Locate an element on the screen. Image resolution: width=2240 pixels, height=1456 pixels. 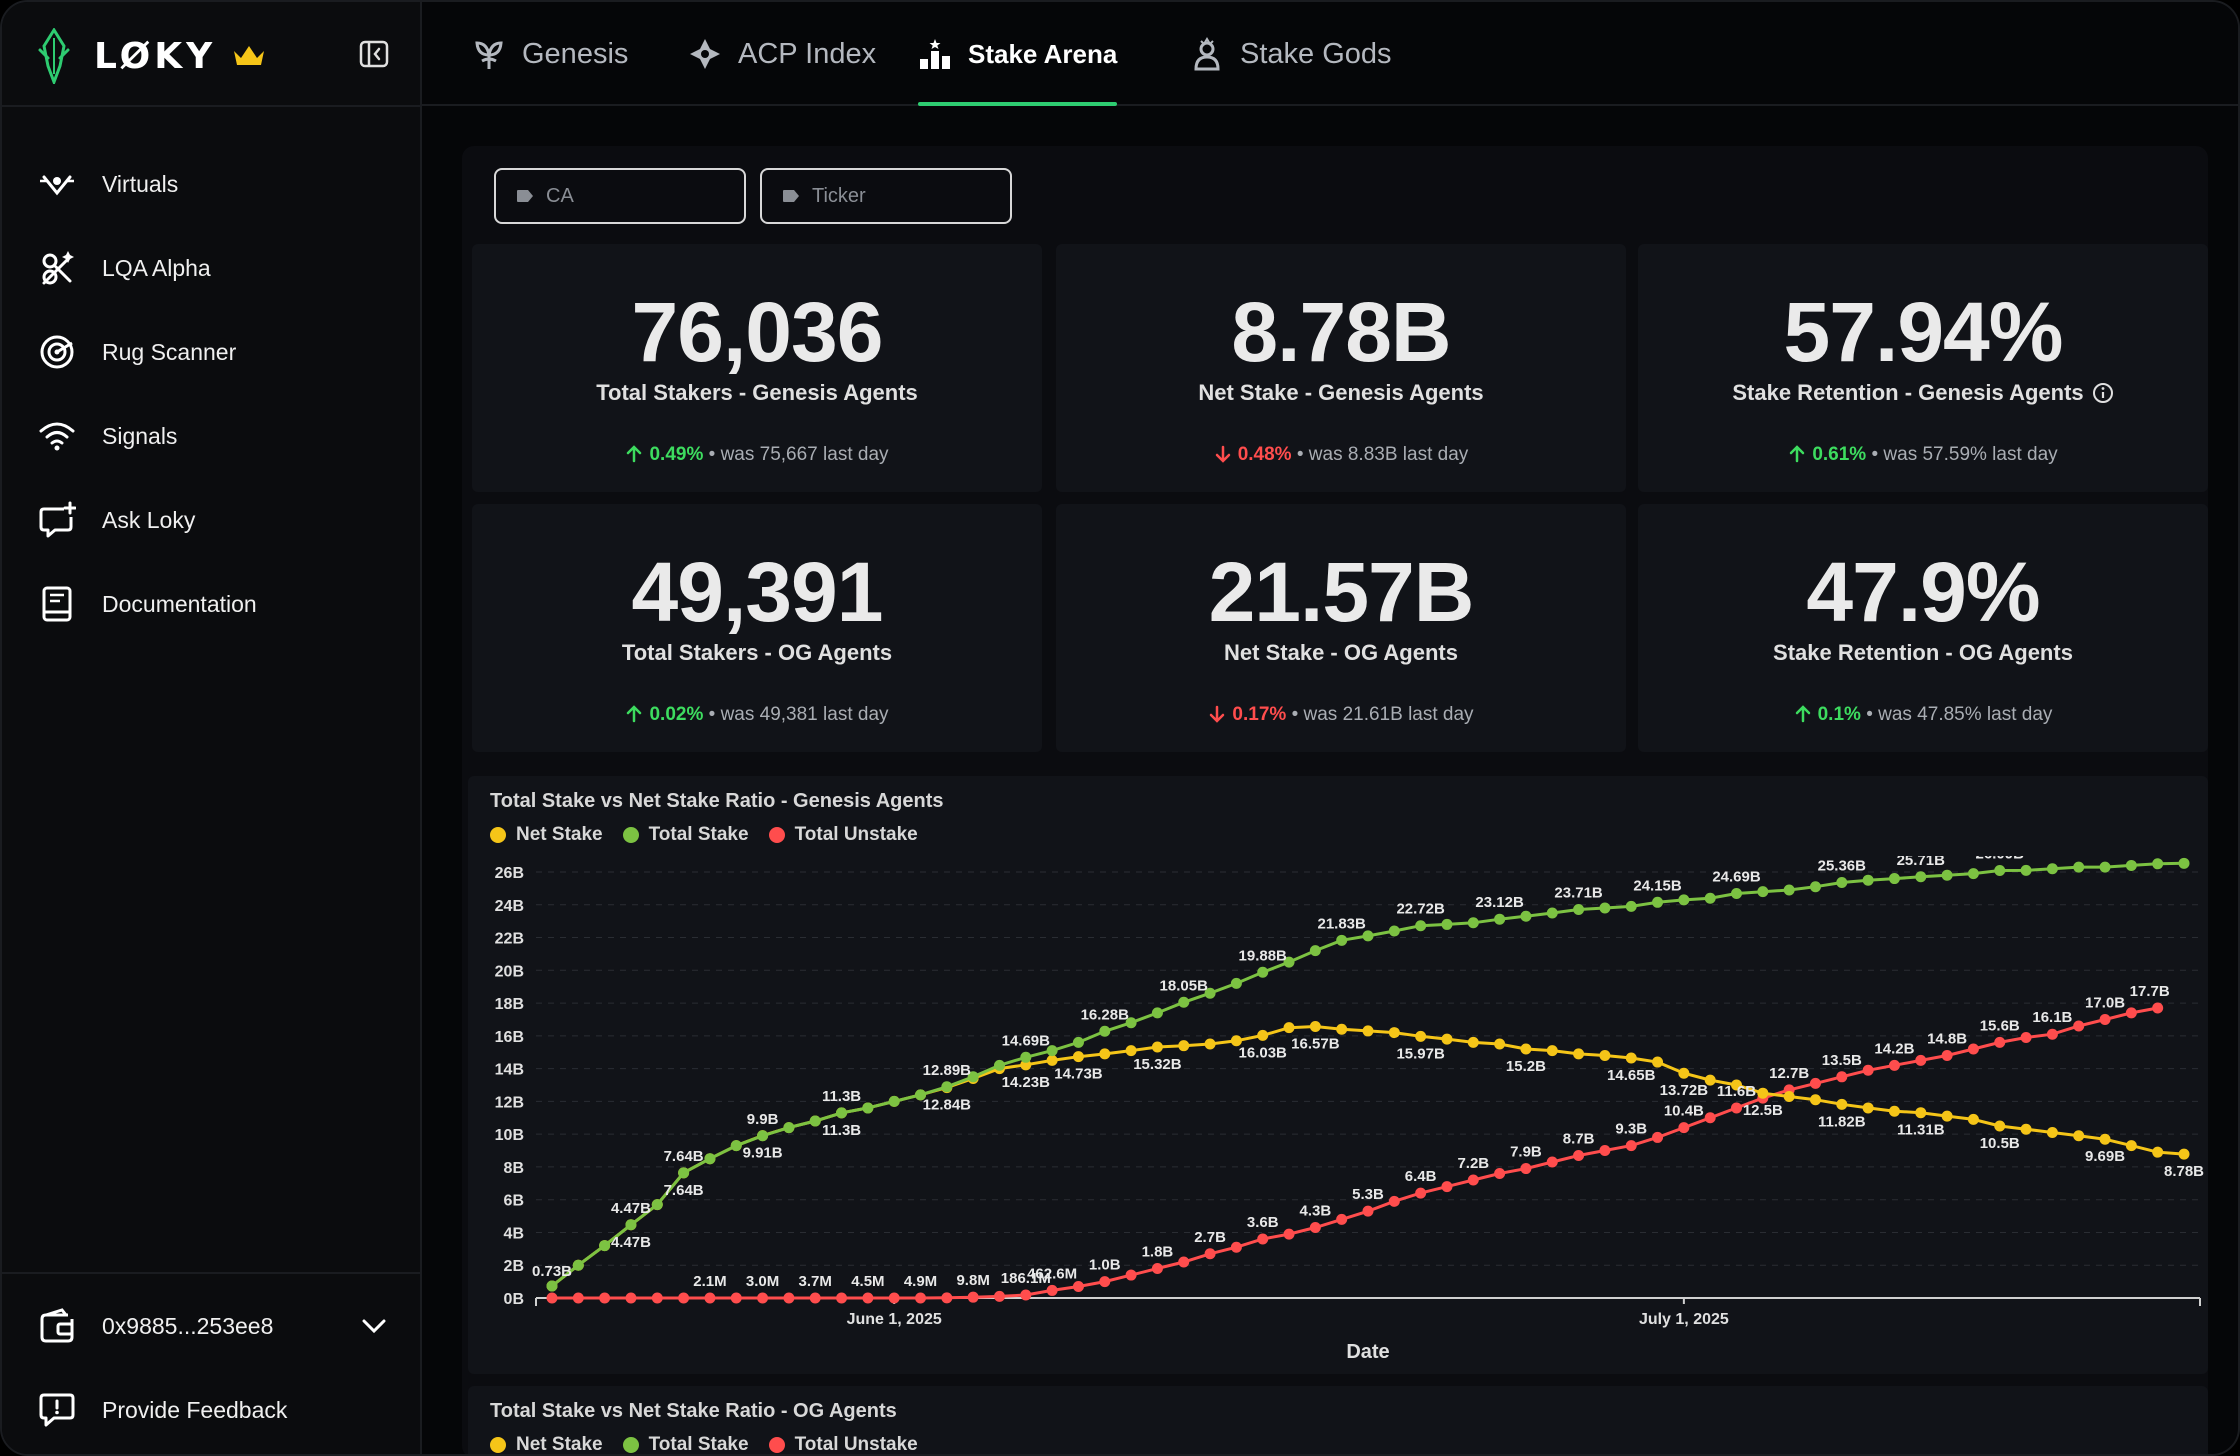
tab-genesis: Genesis is located at coordinates (550, 54).